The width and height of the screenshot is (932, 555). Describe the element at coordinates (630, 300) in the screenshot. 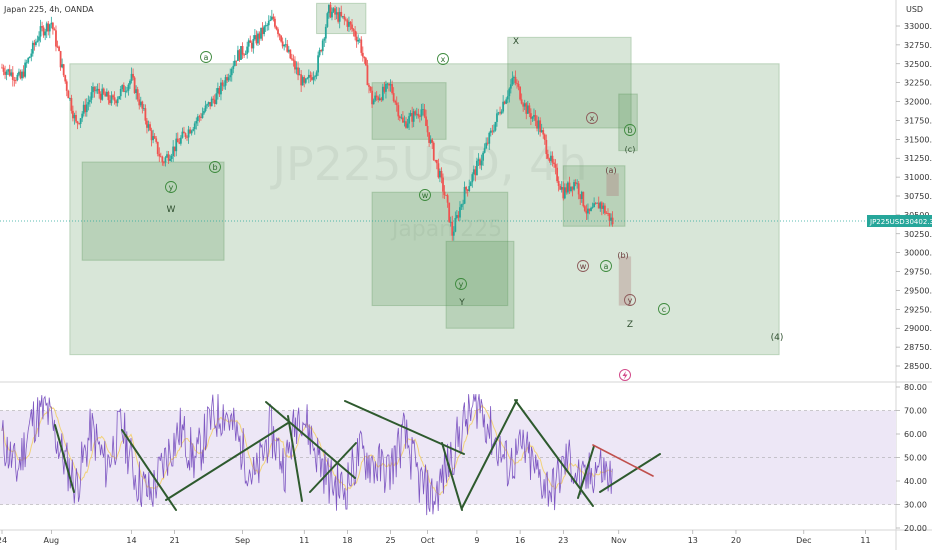

I see `wave-label-y3: y` at that location.